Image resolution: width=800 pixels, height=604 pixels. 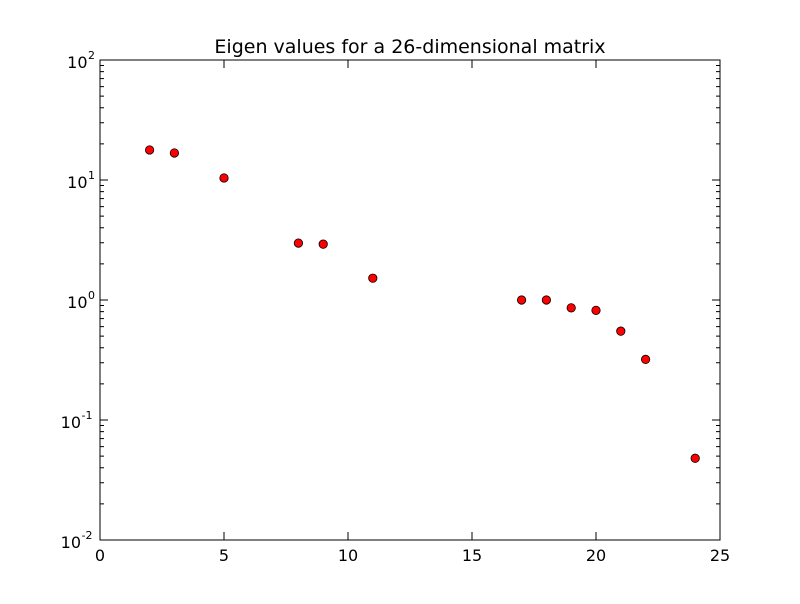 What do you see at coordinates (91, 55) in the screenshot?
I see `y-tick-label-exponent: 2` at bounding box center [91, 55].